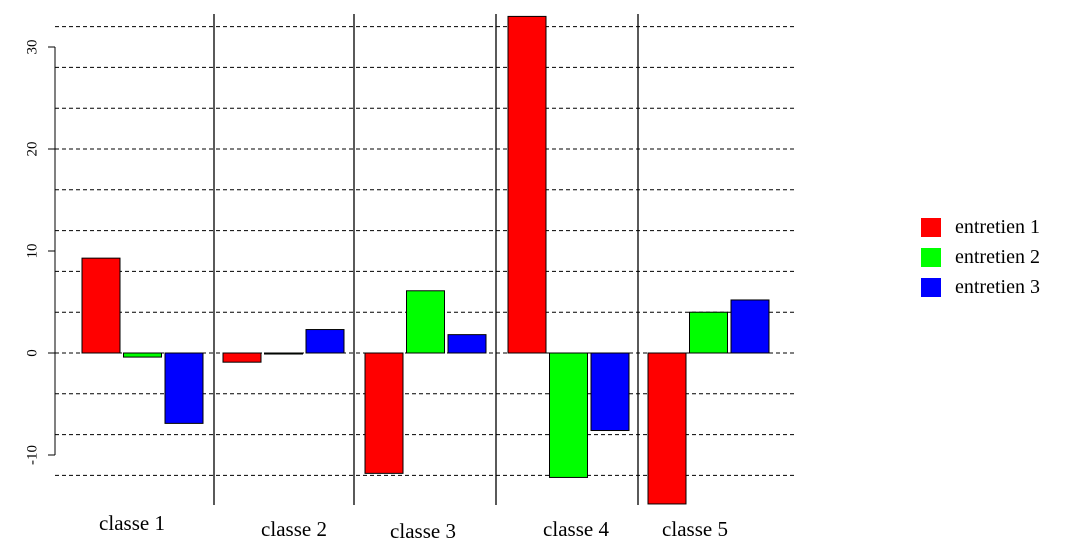 The height and width of the screenshot is (545, 1088). I want to click on category-label: classe 3, so click(423, 531).